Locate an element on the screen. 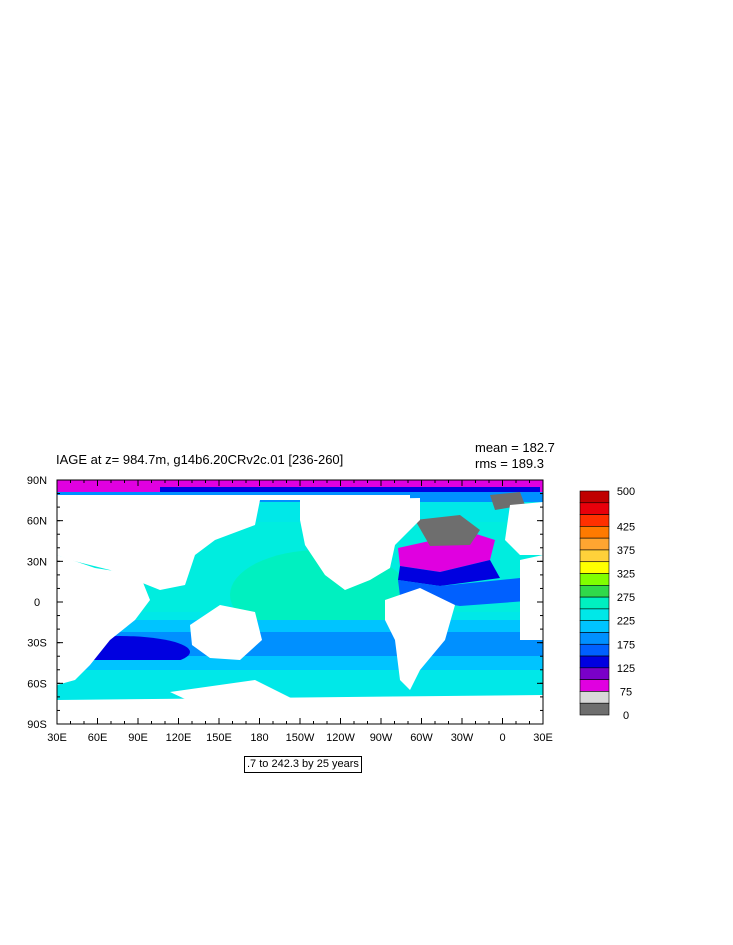 This screenshot has height=945, width=733. rms-stat: rms = 189.3 is located at coordinates (510, 463).